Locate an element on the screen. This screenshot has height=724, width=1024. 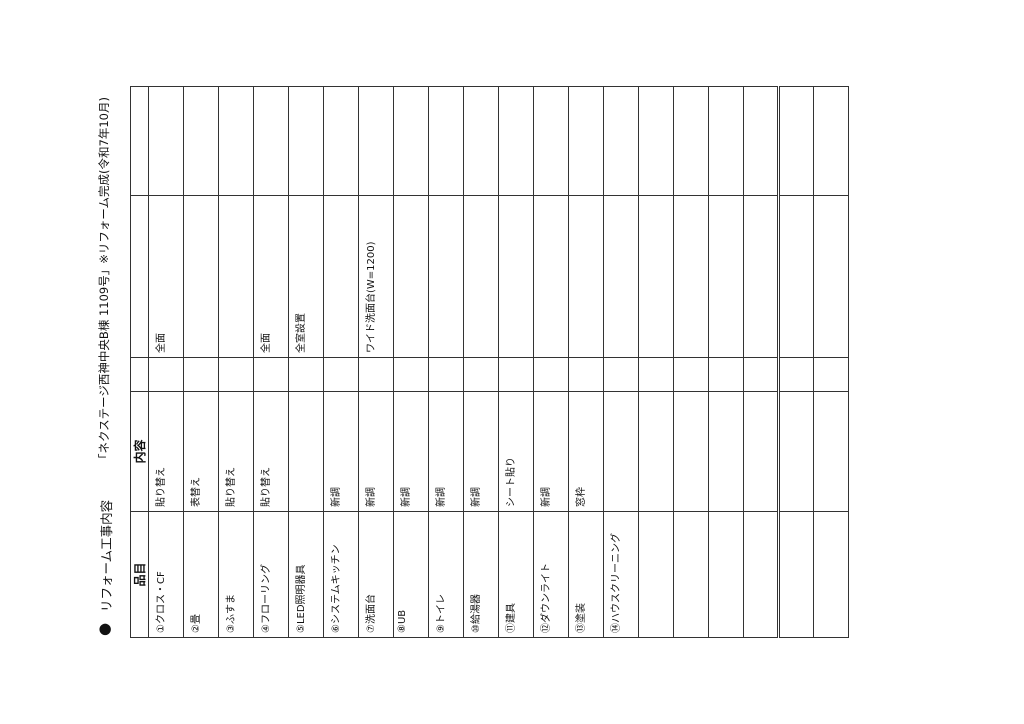
table-row: ⑥システムキッチン 新調 is located at coordinates (341, 362).